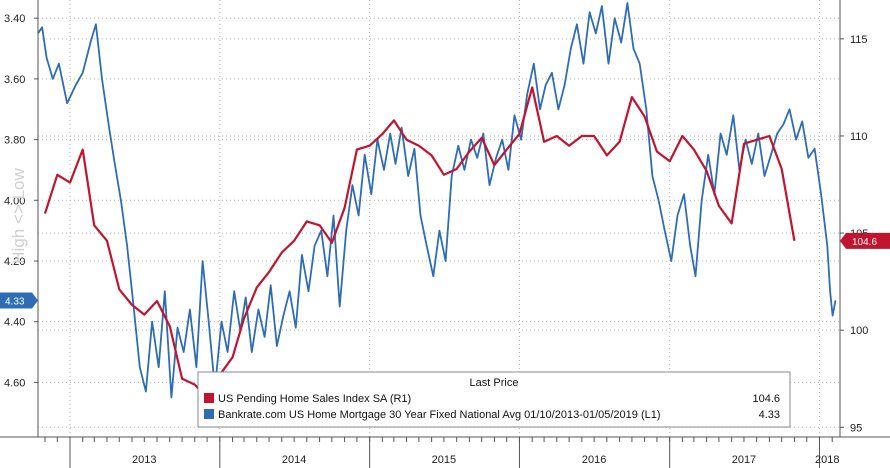 This screenshot has height=468, width=890. What do you see at coordinates (744, 460) in the screenshot?
I see `x-tick-label: 2017` at bounding box center [744, 460].